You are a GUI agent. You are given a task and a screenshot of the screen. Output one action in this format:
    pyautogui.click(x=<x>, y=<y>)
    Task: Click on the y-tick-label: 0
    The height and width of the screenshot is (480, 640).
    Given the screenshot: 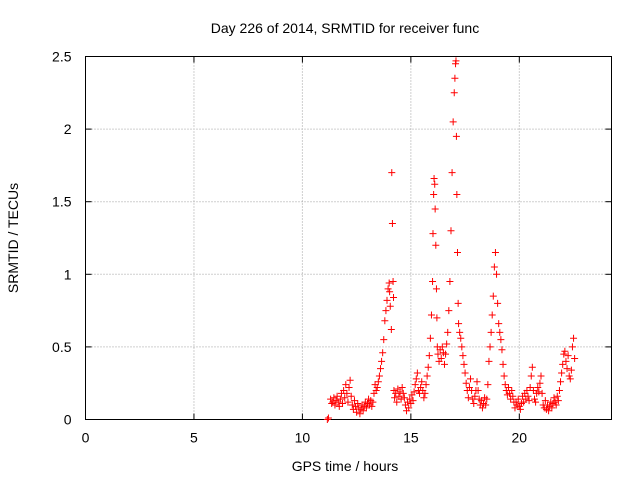 What is the action you would take?
    pyautogui.click(x=68, y=420)
    